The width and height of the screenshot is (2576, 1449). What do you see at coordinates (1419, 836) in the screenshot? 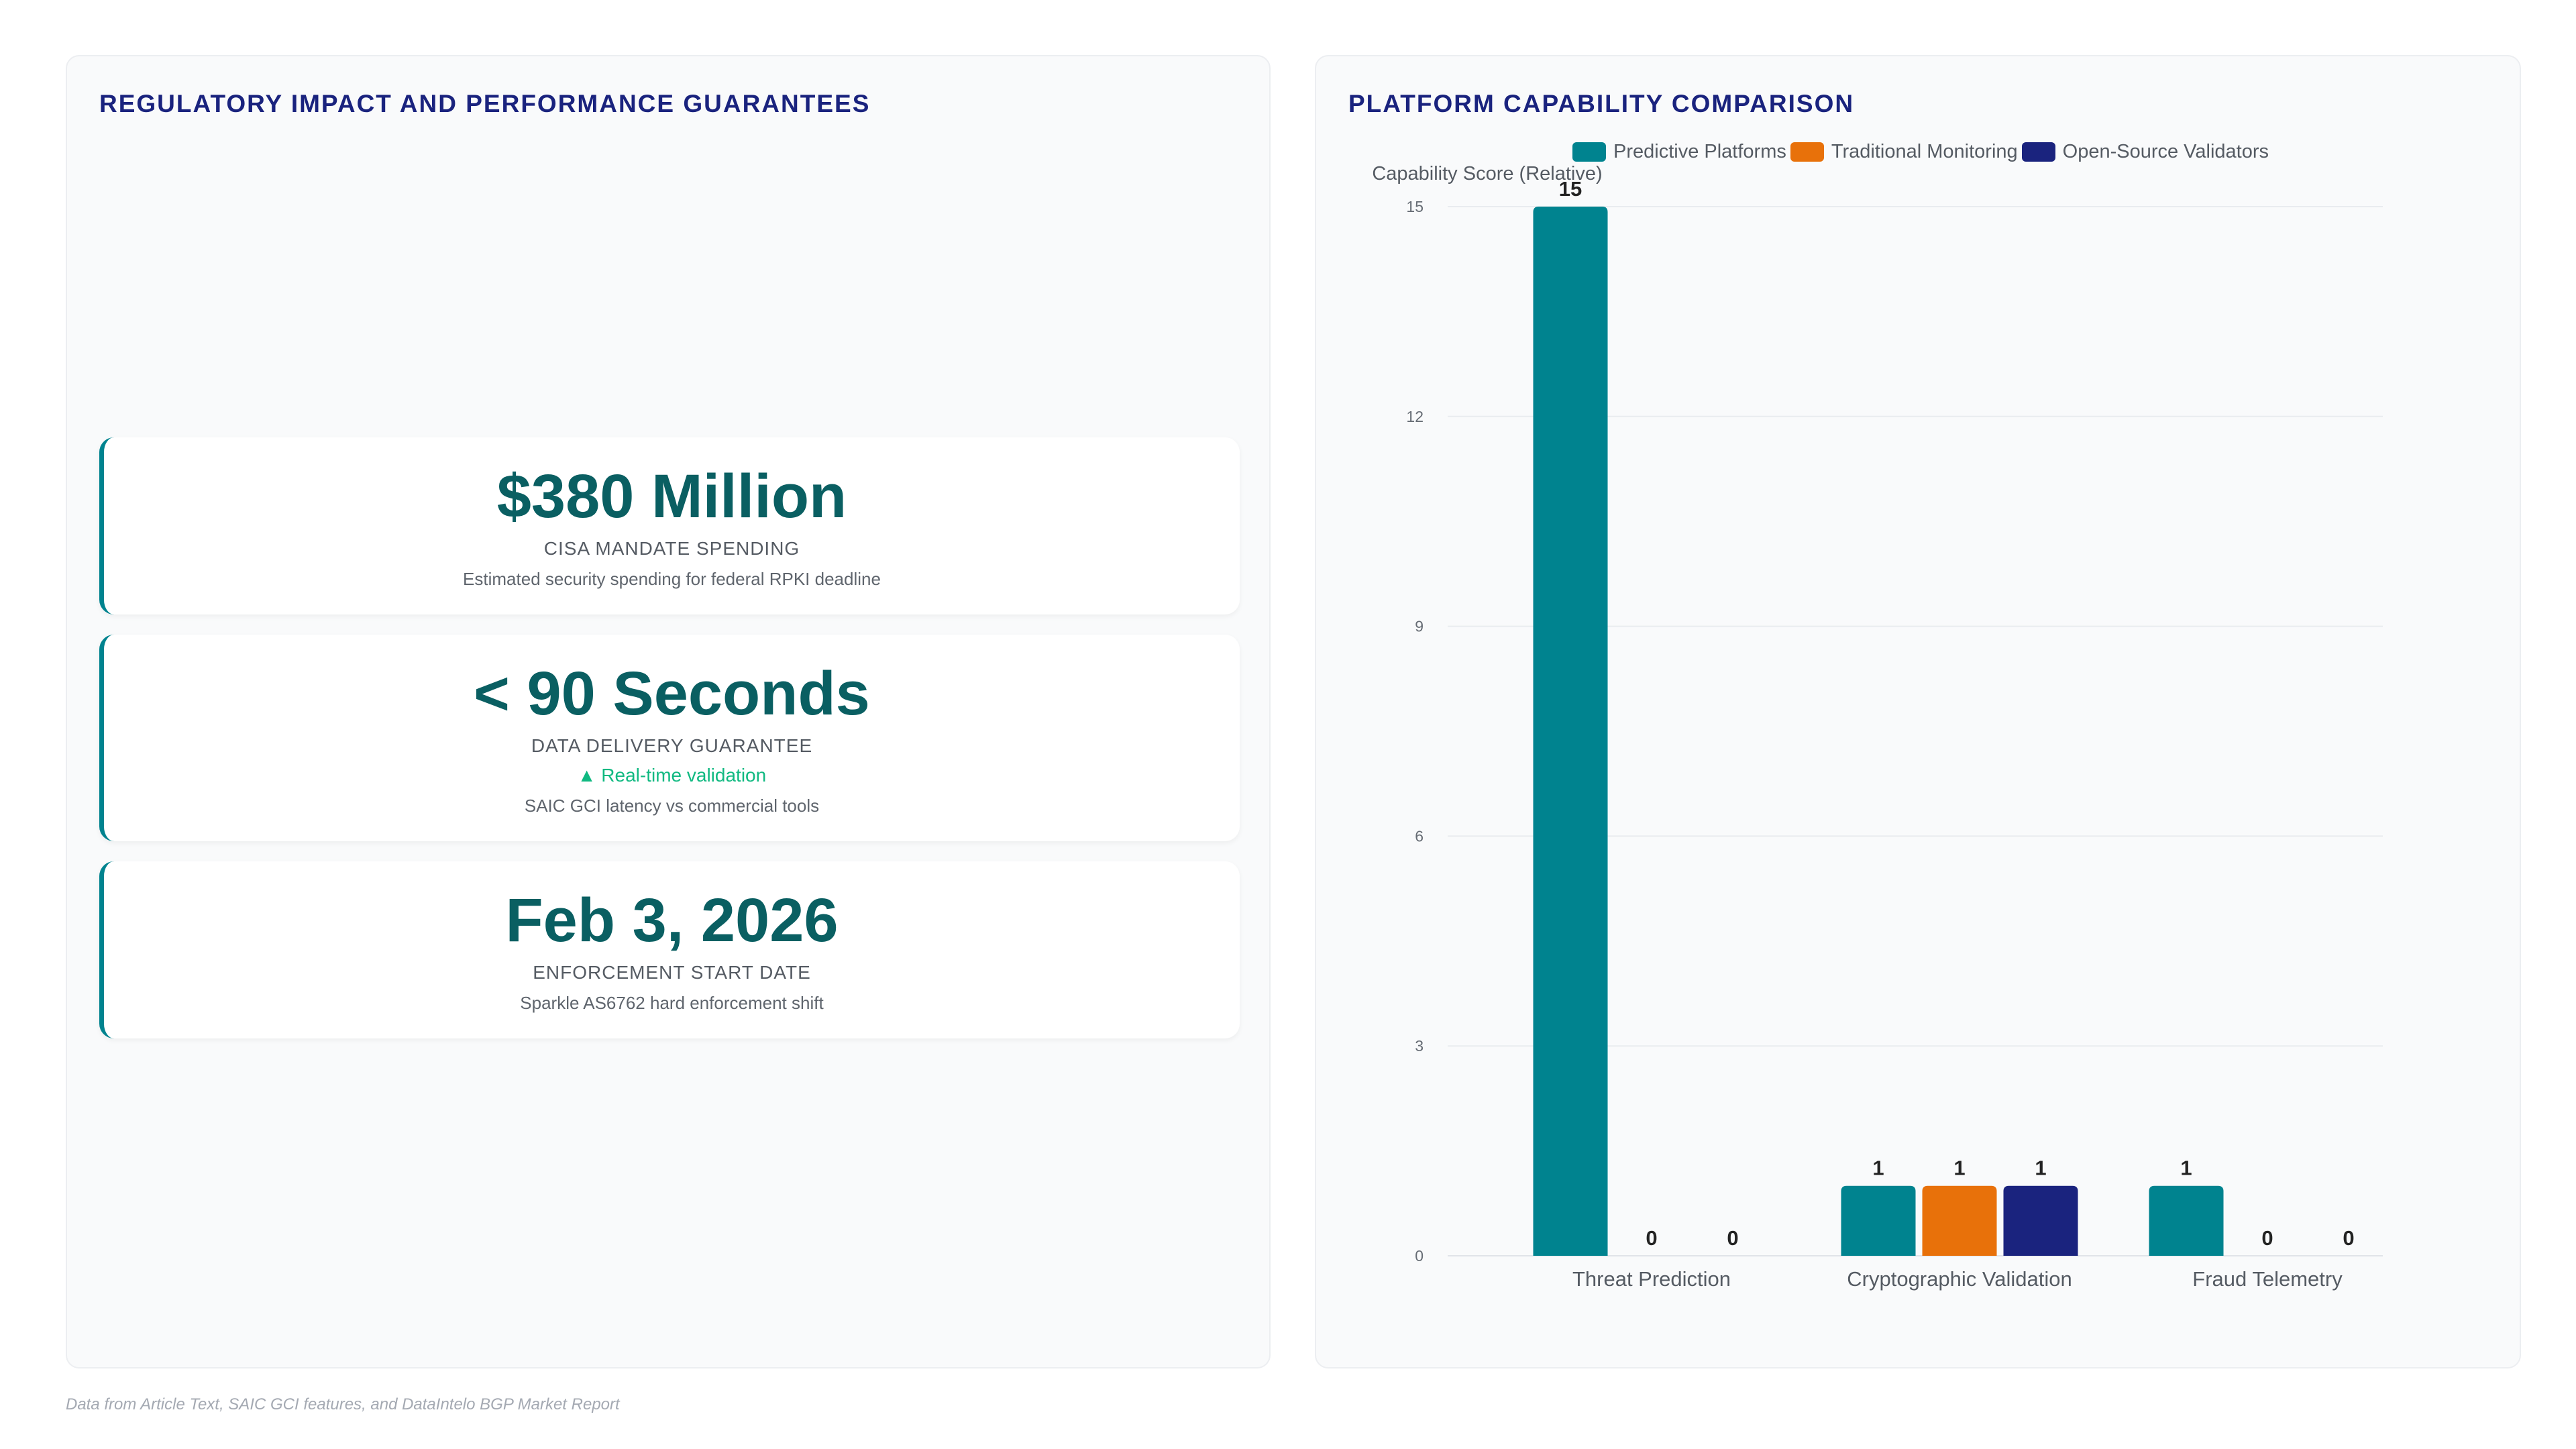
I see `y-tick-label: 6` at bounding box center [1419, 836].